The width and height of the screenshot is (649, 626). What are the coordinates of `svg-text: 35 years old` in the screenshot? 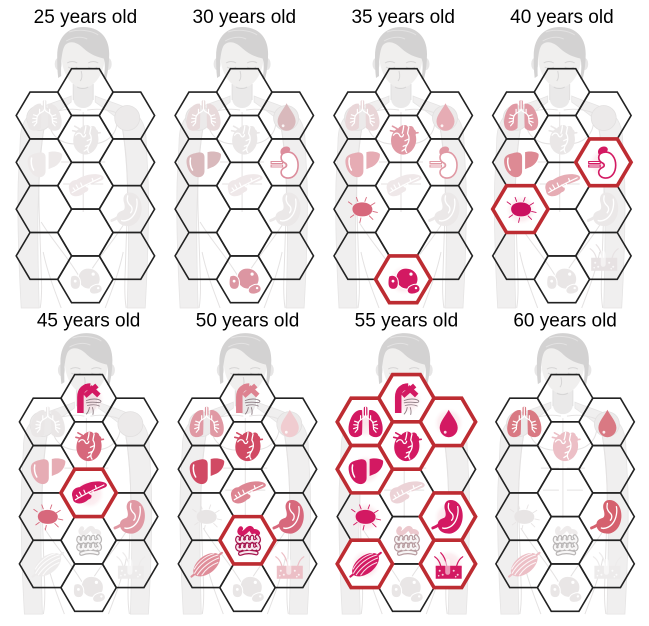 It's located at (403, 17).